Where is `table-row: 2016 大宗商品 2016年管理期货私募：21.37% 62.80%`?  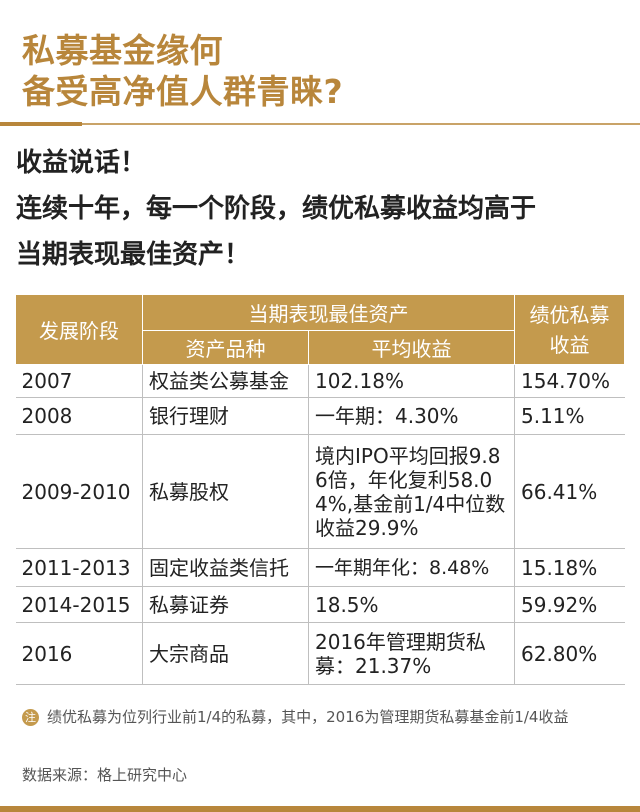 table-row: 2016 大宗商品 2016年管理期货私募：21.37% 62.80% is located at coordinates (320, 653).